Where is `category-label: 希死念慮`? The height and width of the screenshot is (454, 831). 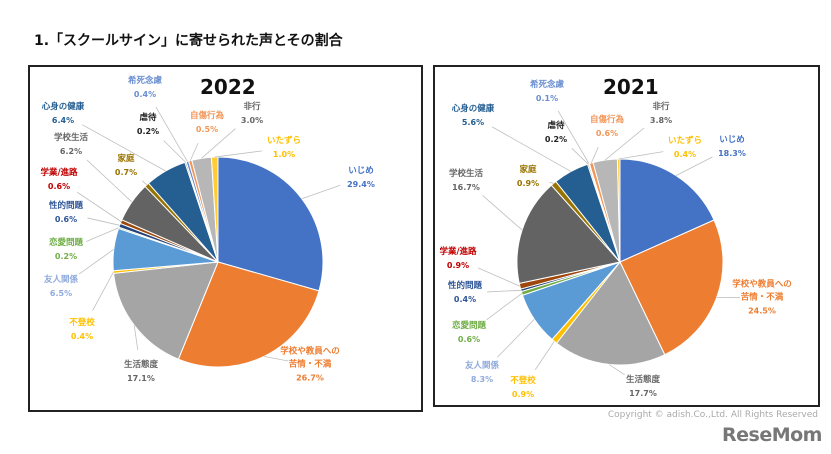
category-label: 希死念慮 is located at coordinates (547, 85).